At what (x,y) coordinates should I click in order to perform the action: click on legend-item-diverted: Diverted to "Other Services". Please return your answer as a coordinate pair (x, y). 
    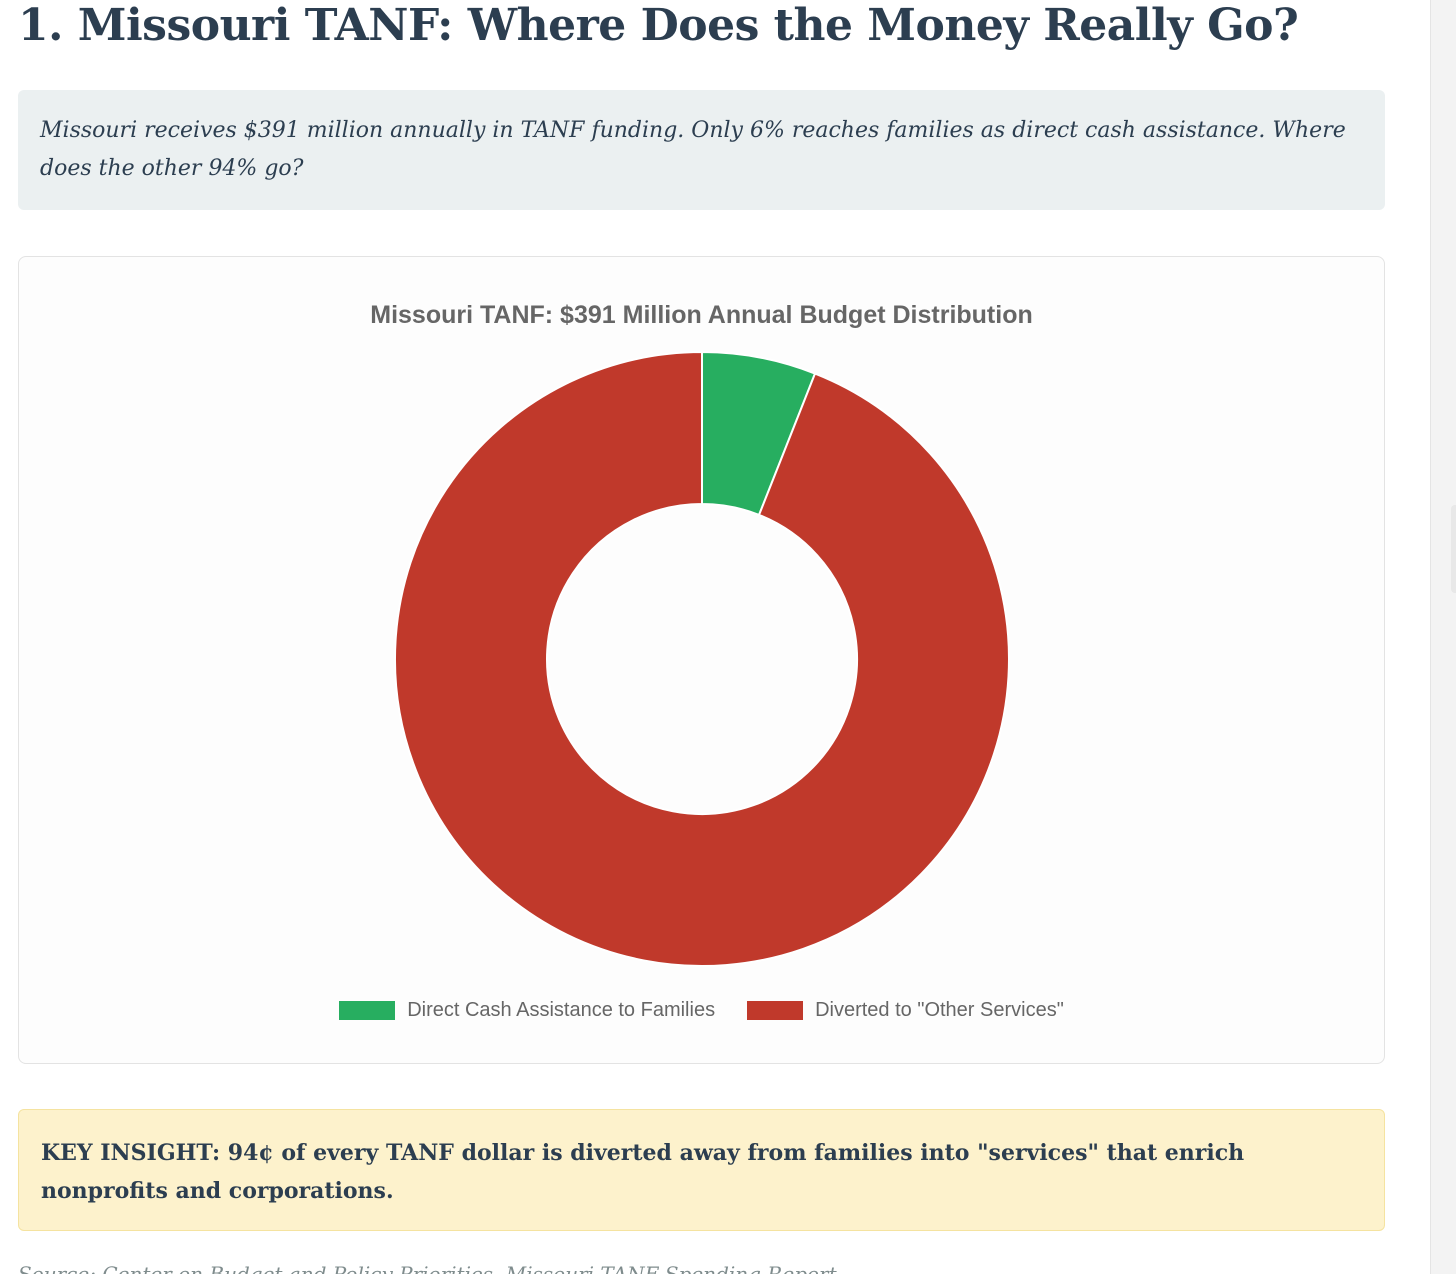
    Looking at the image, I should click on (905, 1010).